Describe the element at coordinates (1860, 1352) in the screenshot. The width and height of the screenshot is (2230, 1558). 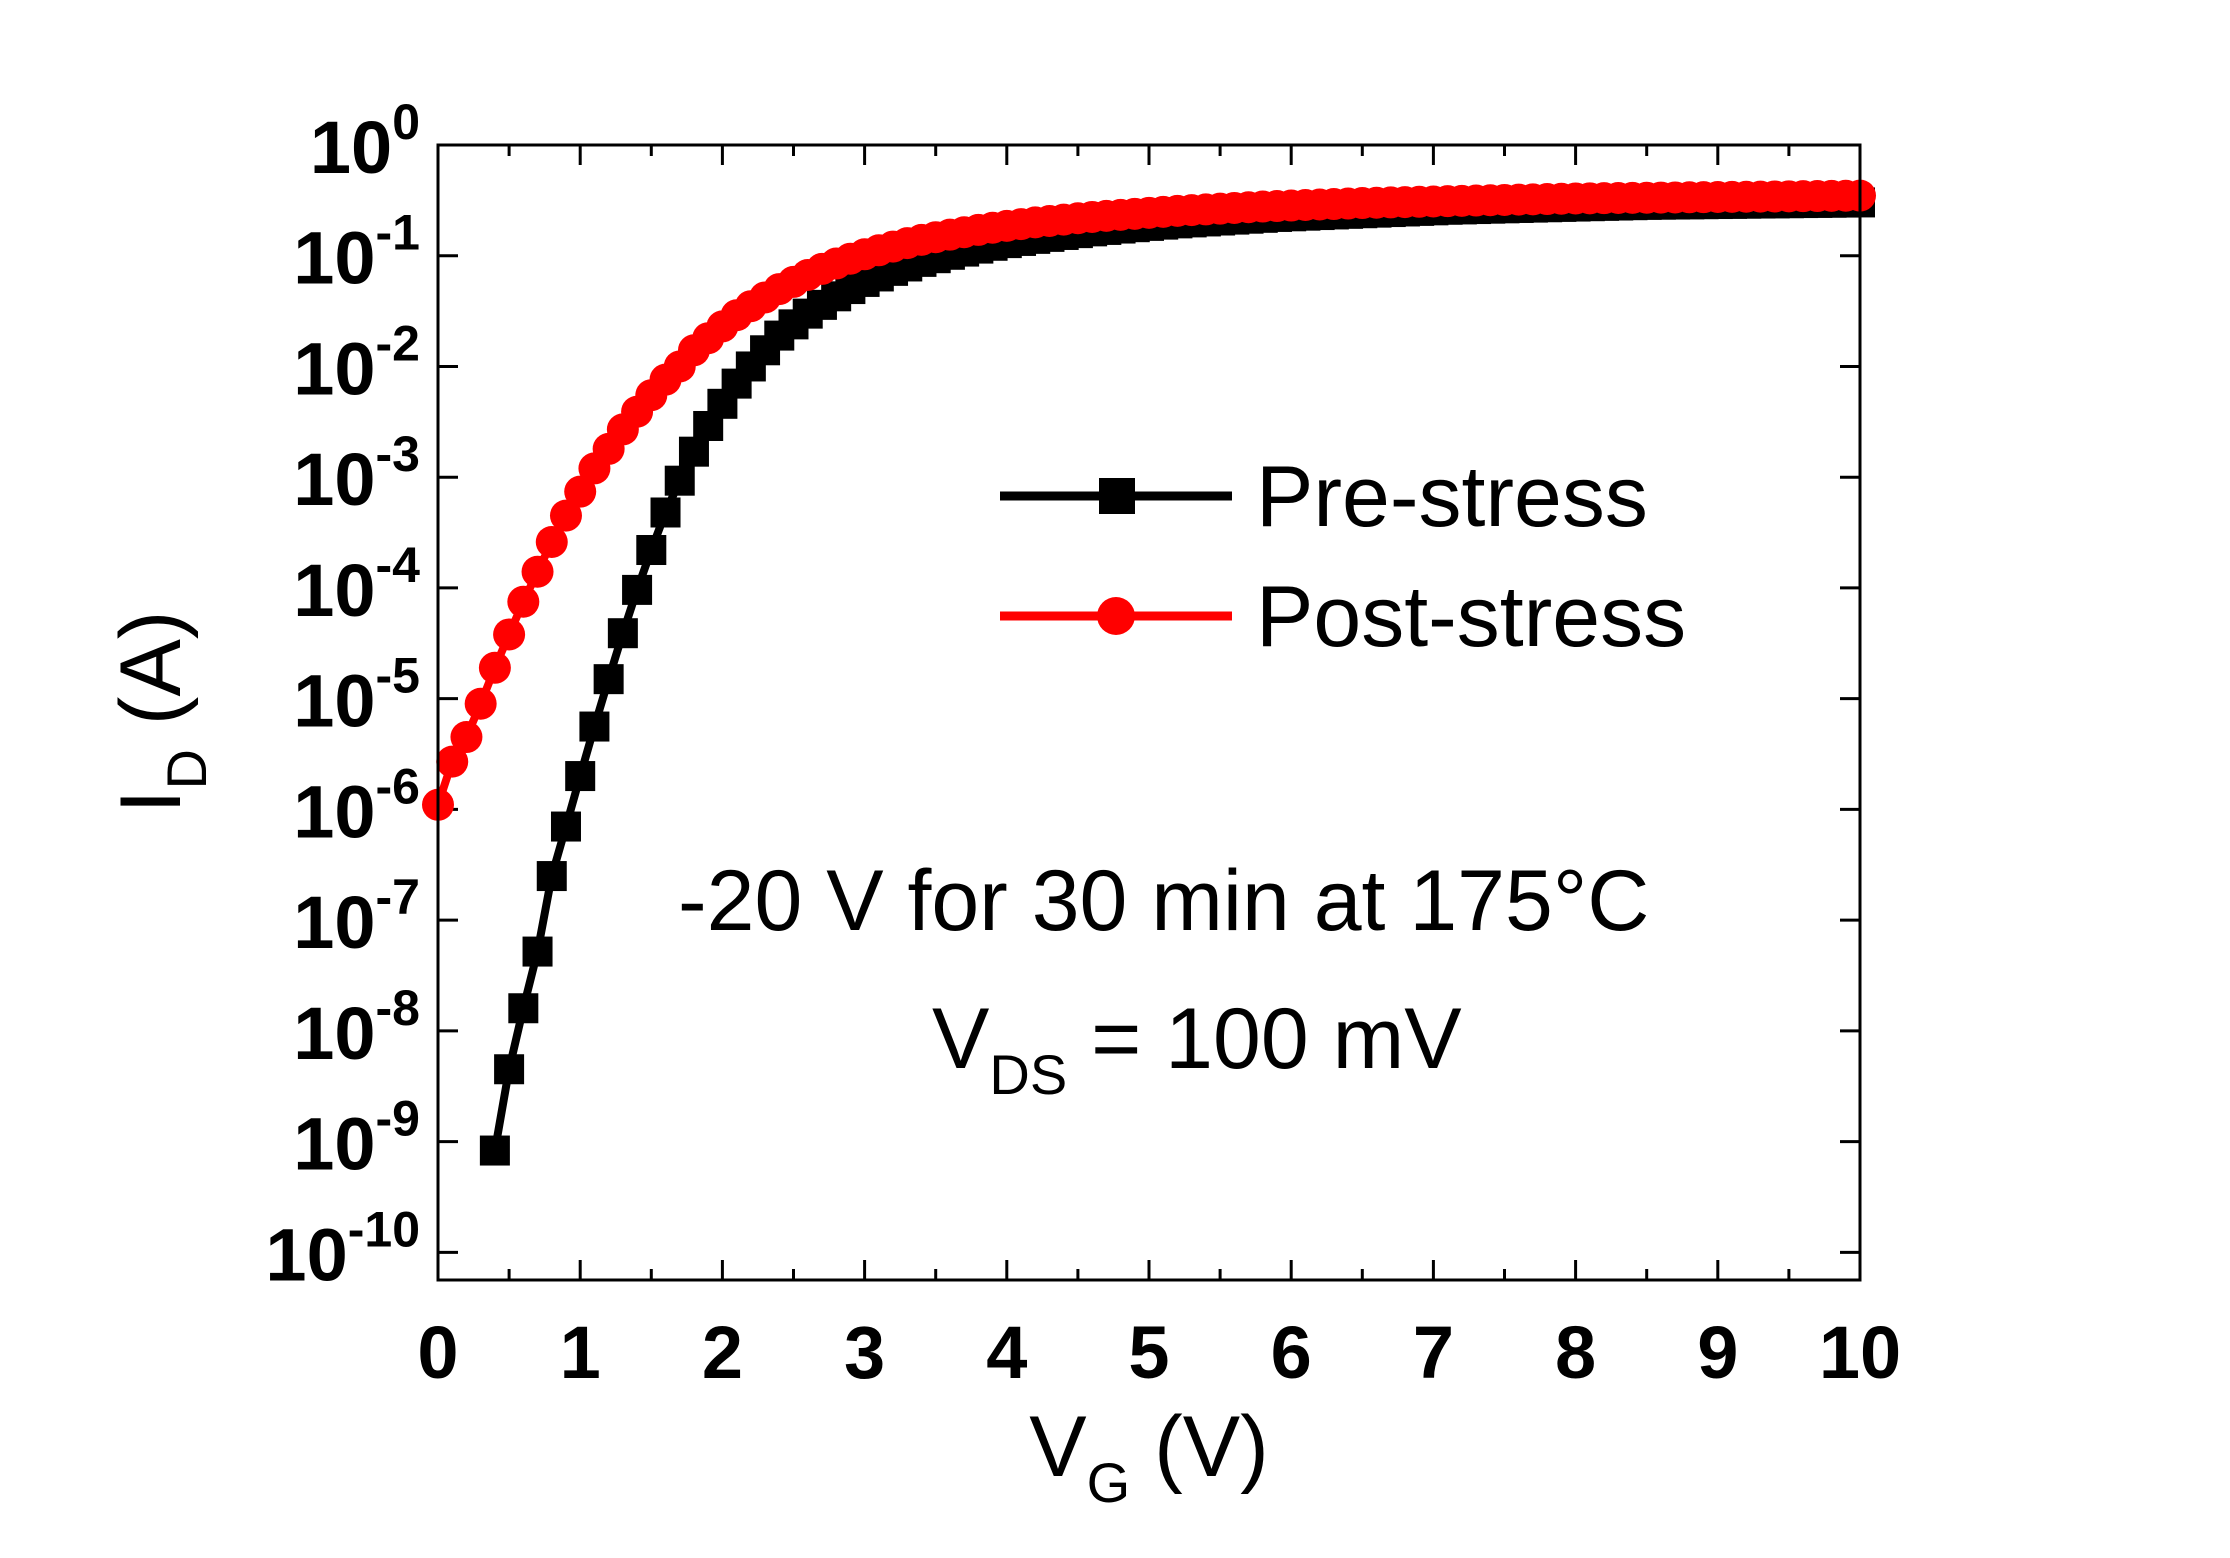
I see `x-tick-label: 10` at that location.